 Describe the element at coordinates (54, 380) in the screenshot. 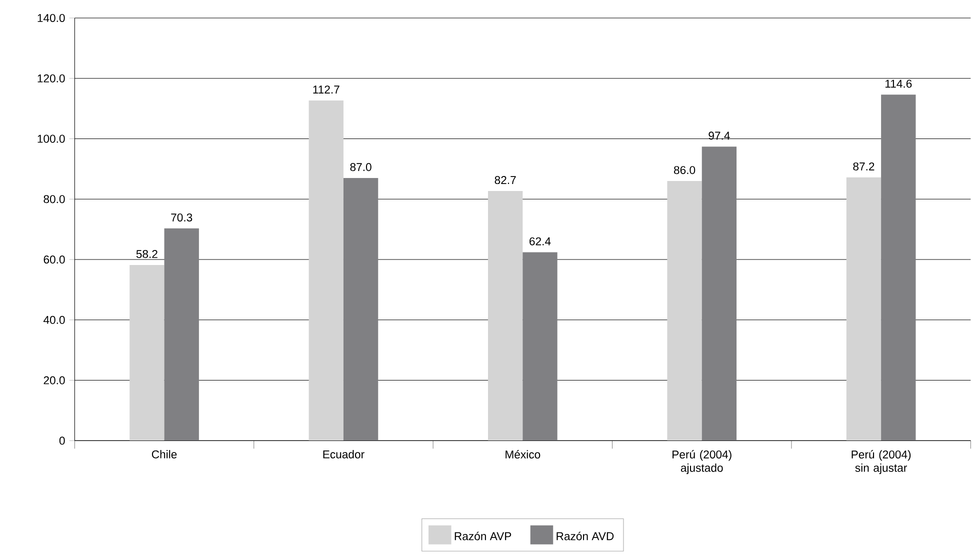

I see `y-tick-label: 20.0` at that location.